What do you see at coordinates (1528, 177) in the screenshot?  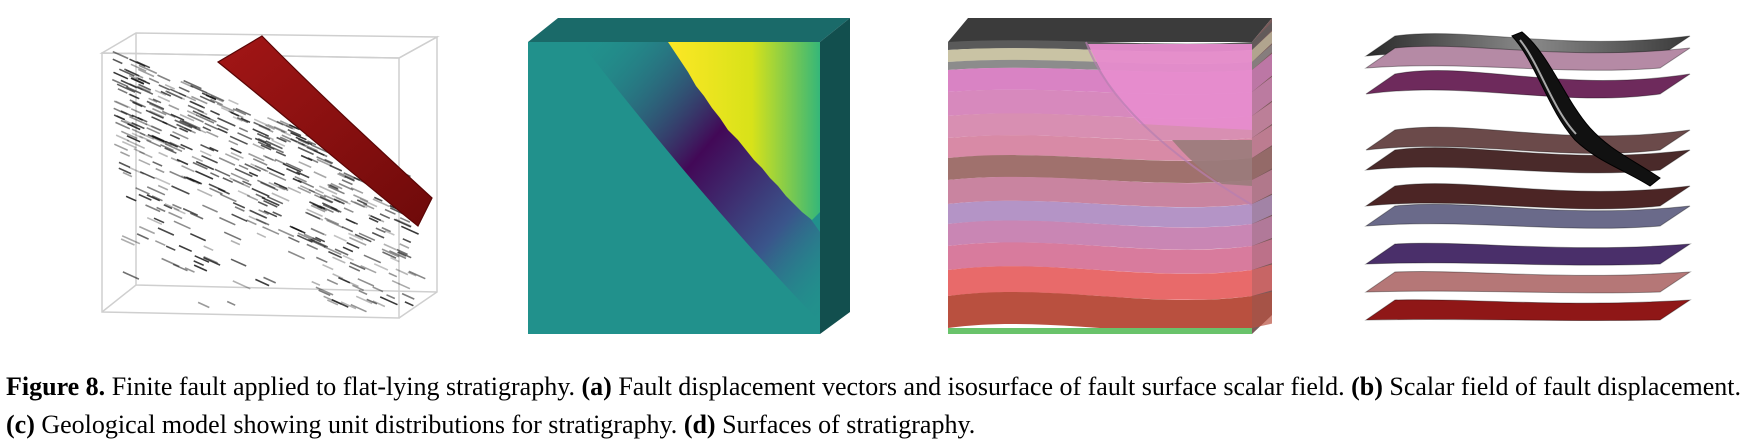 I see `stratigraphic-surfaces` at bounding box center [1528, 177].